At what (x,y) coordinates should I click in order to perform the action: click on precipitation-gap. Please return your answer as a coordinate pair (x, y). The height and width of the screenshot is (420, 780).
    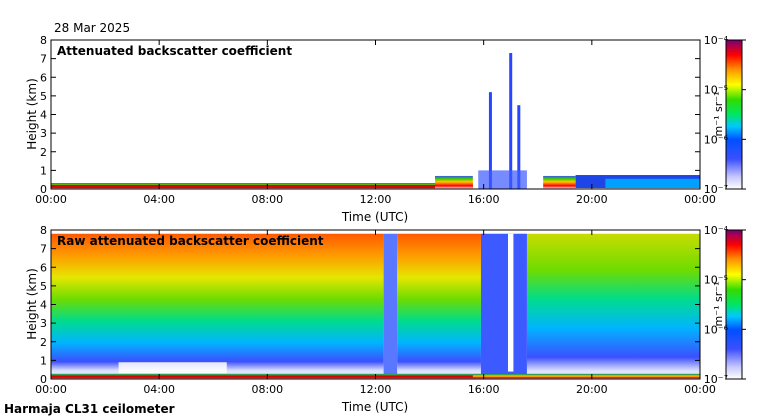
    Looking at the image, I should click on (511, 302).